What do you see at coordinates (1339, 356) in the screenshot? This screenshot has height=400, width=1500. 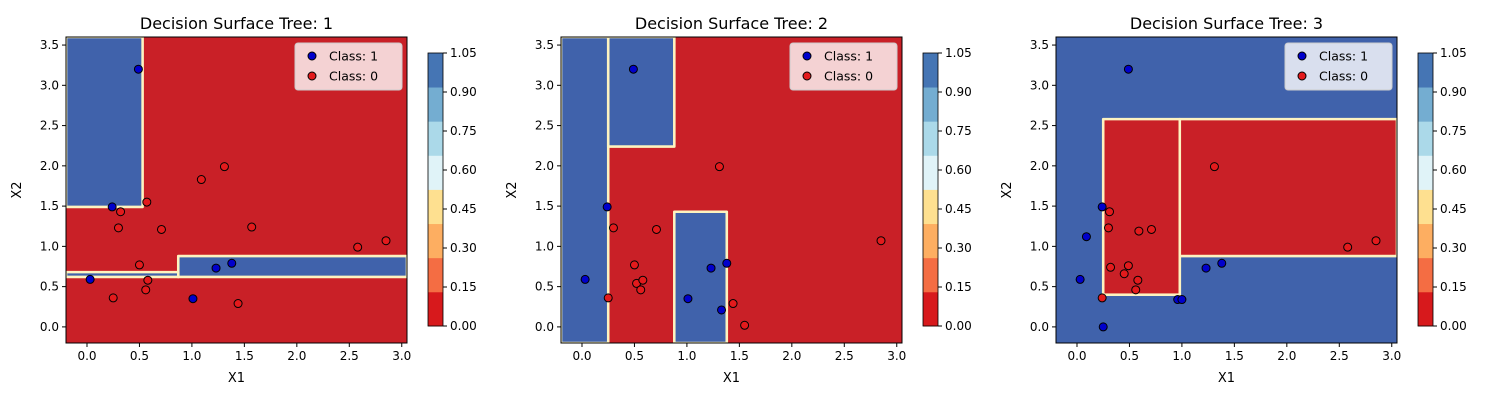 I see `x-tick-label: 2.5` at bounding box center [1339, 356].